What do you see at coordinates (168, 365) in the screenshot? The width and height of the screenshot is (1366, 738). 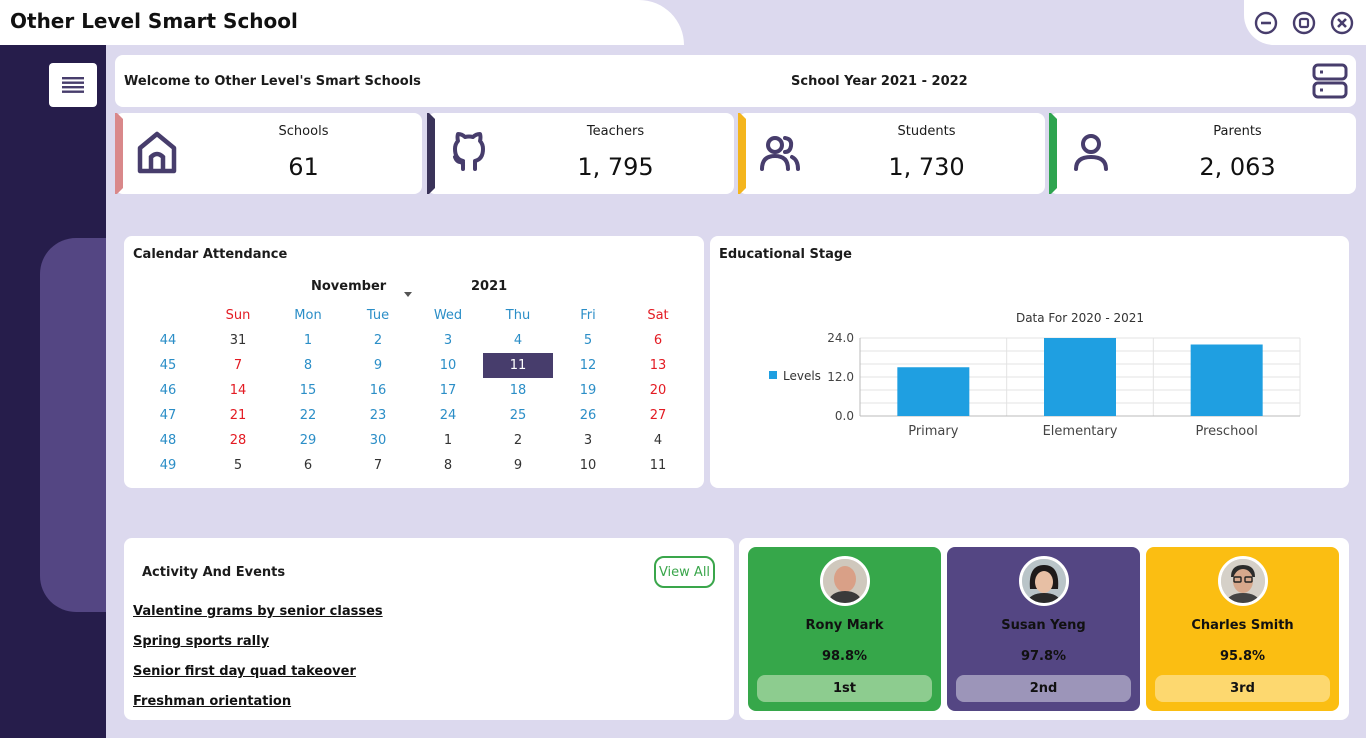 I see `week-number: 45` at bounding box center [168, 365].